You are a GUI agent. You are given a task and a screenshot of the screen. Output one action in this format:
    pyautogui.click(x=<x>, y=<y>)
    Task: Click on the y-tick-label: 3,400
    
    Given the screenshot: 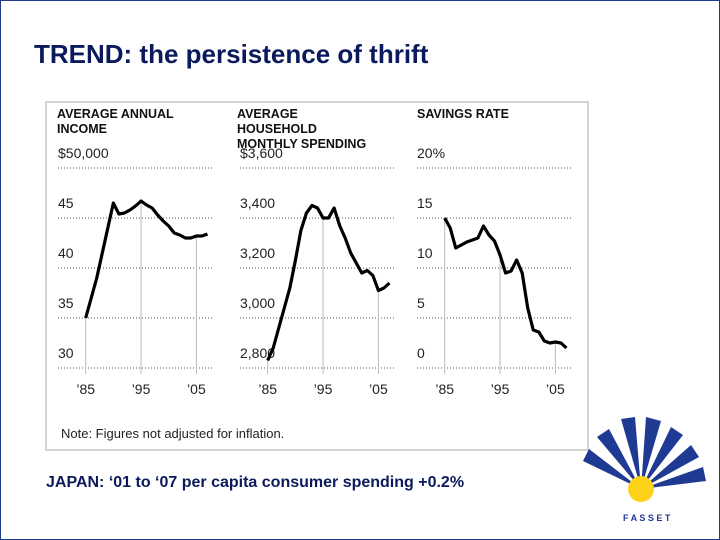 What is the action you would take?
    pyautogui.click(x=257, y=203)
    